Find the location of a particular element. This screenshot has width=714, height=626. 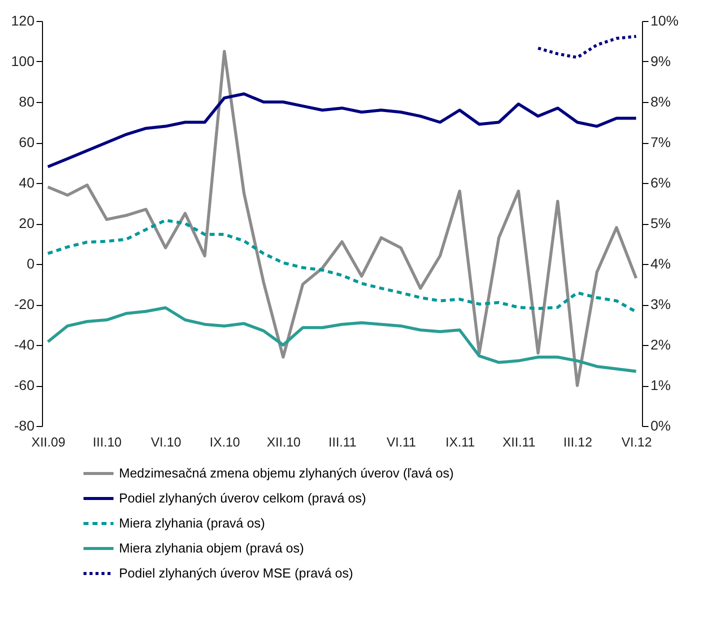

y2-tick-label: 3% is located at coordinates (660, 304).